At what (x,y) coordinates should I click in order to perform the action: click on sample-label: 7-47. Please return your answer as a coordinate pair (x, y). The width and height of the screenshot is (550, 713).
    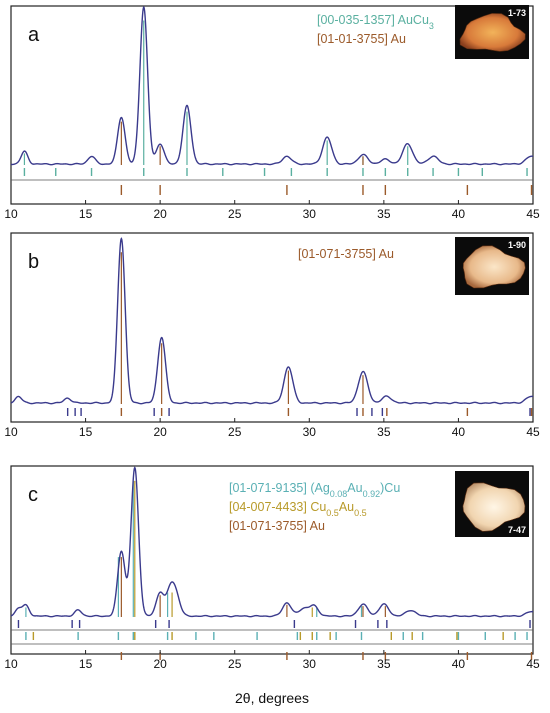
    Looking at the image, I should click on (517, 530).